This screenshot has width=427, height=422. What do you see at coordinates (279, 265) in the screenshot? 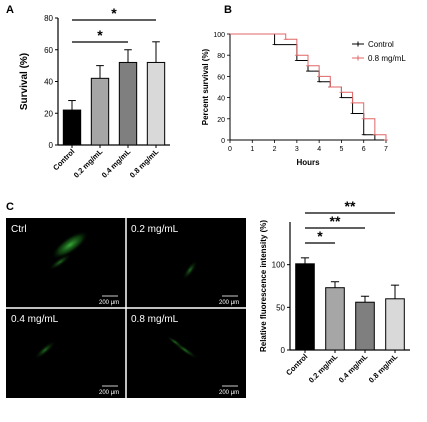
I see `c-ytick-label: 100` at bounding box center [279, 265].